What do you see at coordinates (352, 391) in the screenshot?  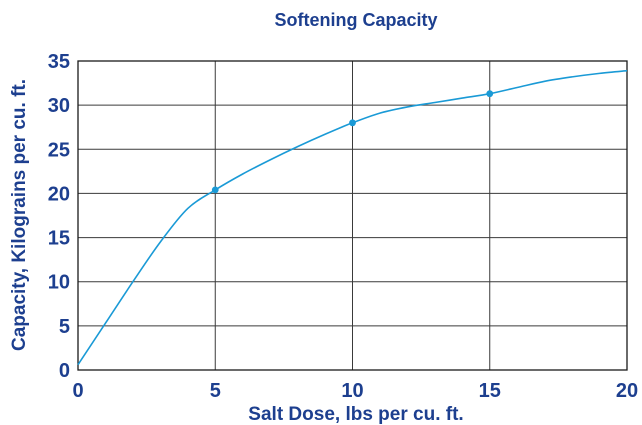 I see `x-tick-label: 10` at bounding box center [352, 391].